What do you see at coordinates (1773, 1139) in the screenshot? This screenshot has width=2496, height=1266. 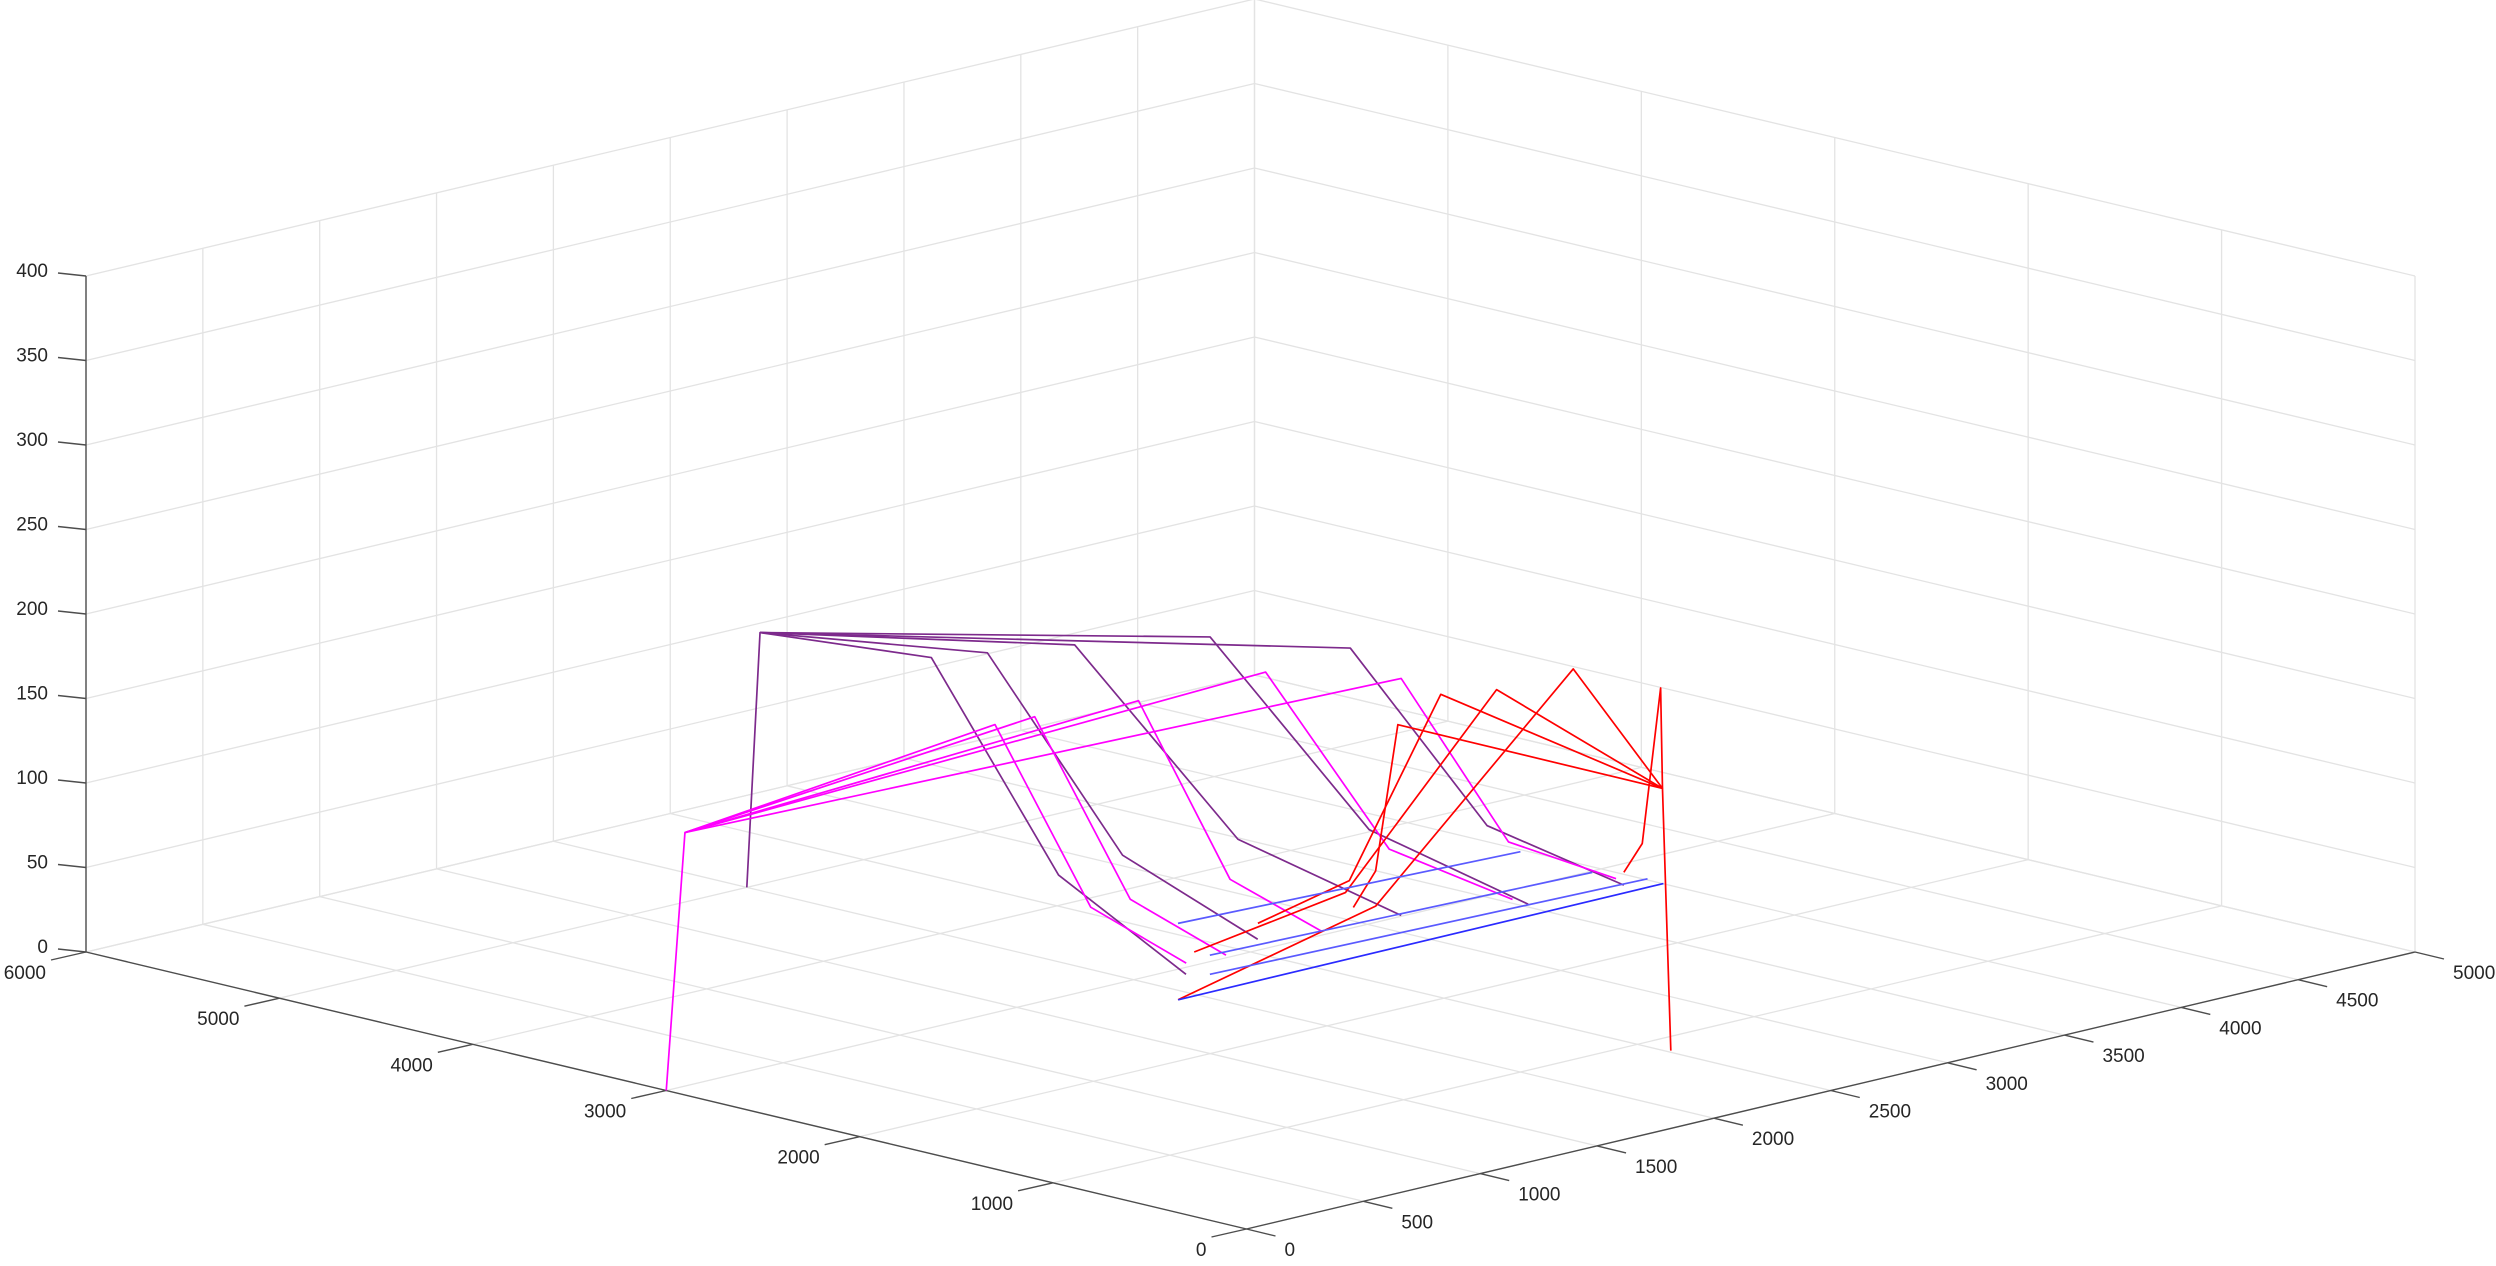 I see `x-tick-label: 2000` at bounding box center [1773, 1139].